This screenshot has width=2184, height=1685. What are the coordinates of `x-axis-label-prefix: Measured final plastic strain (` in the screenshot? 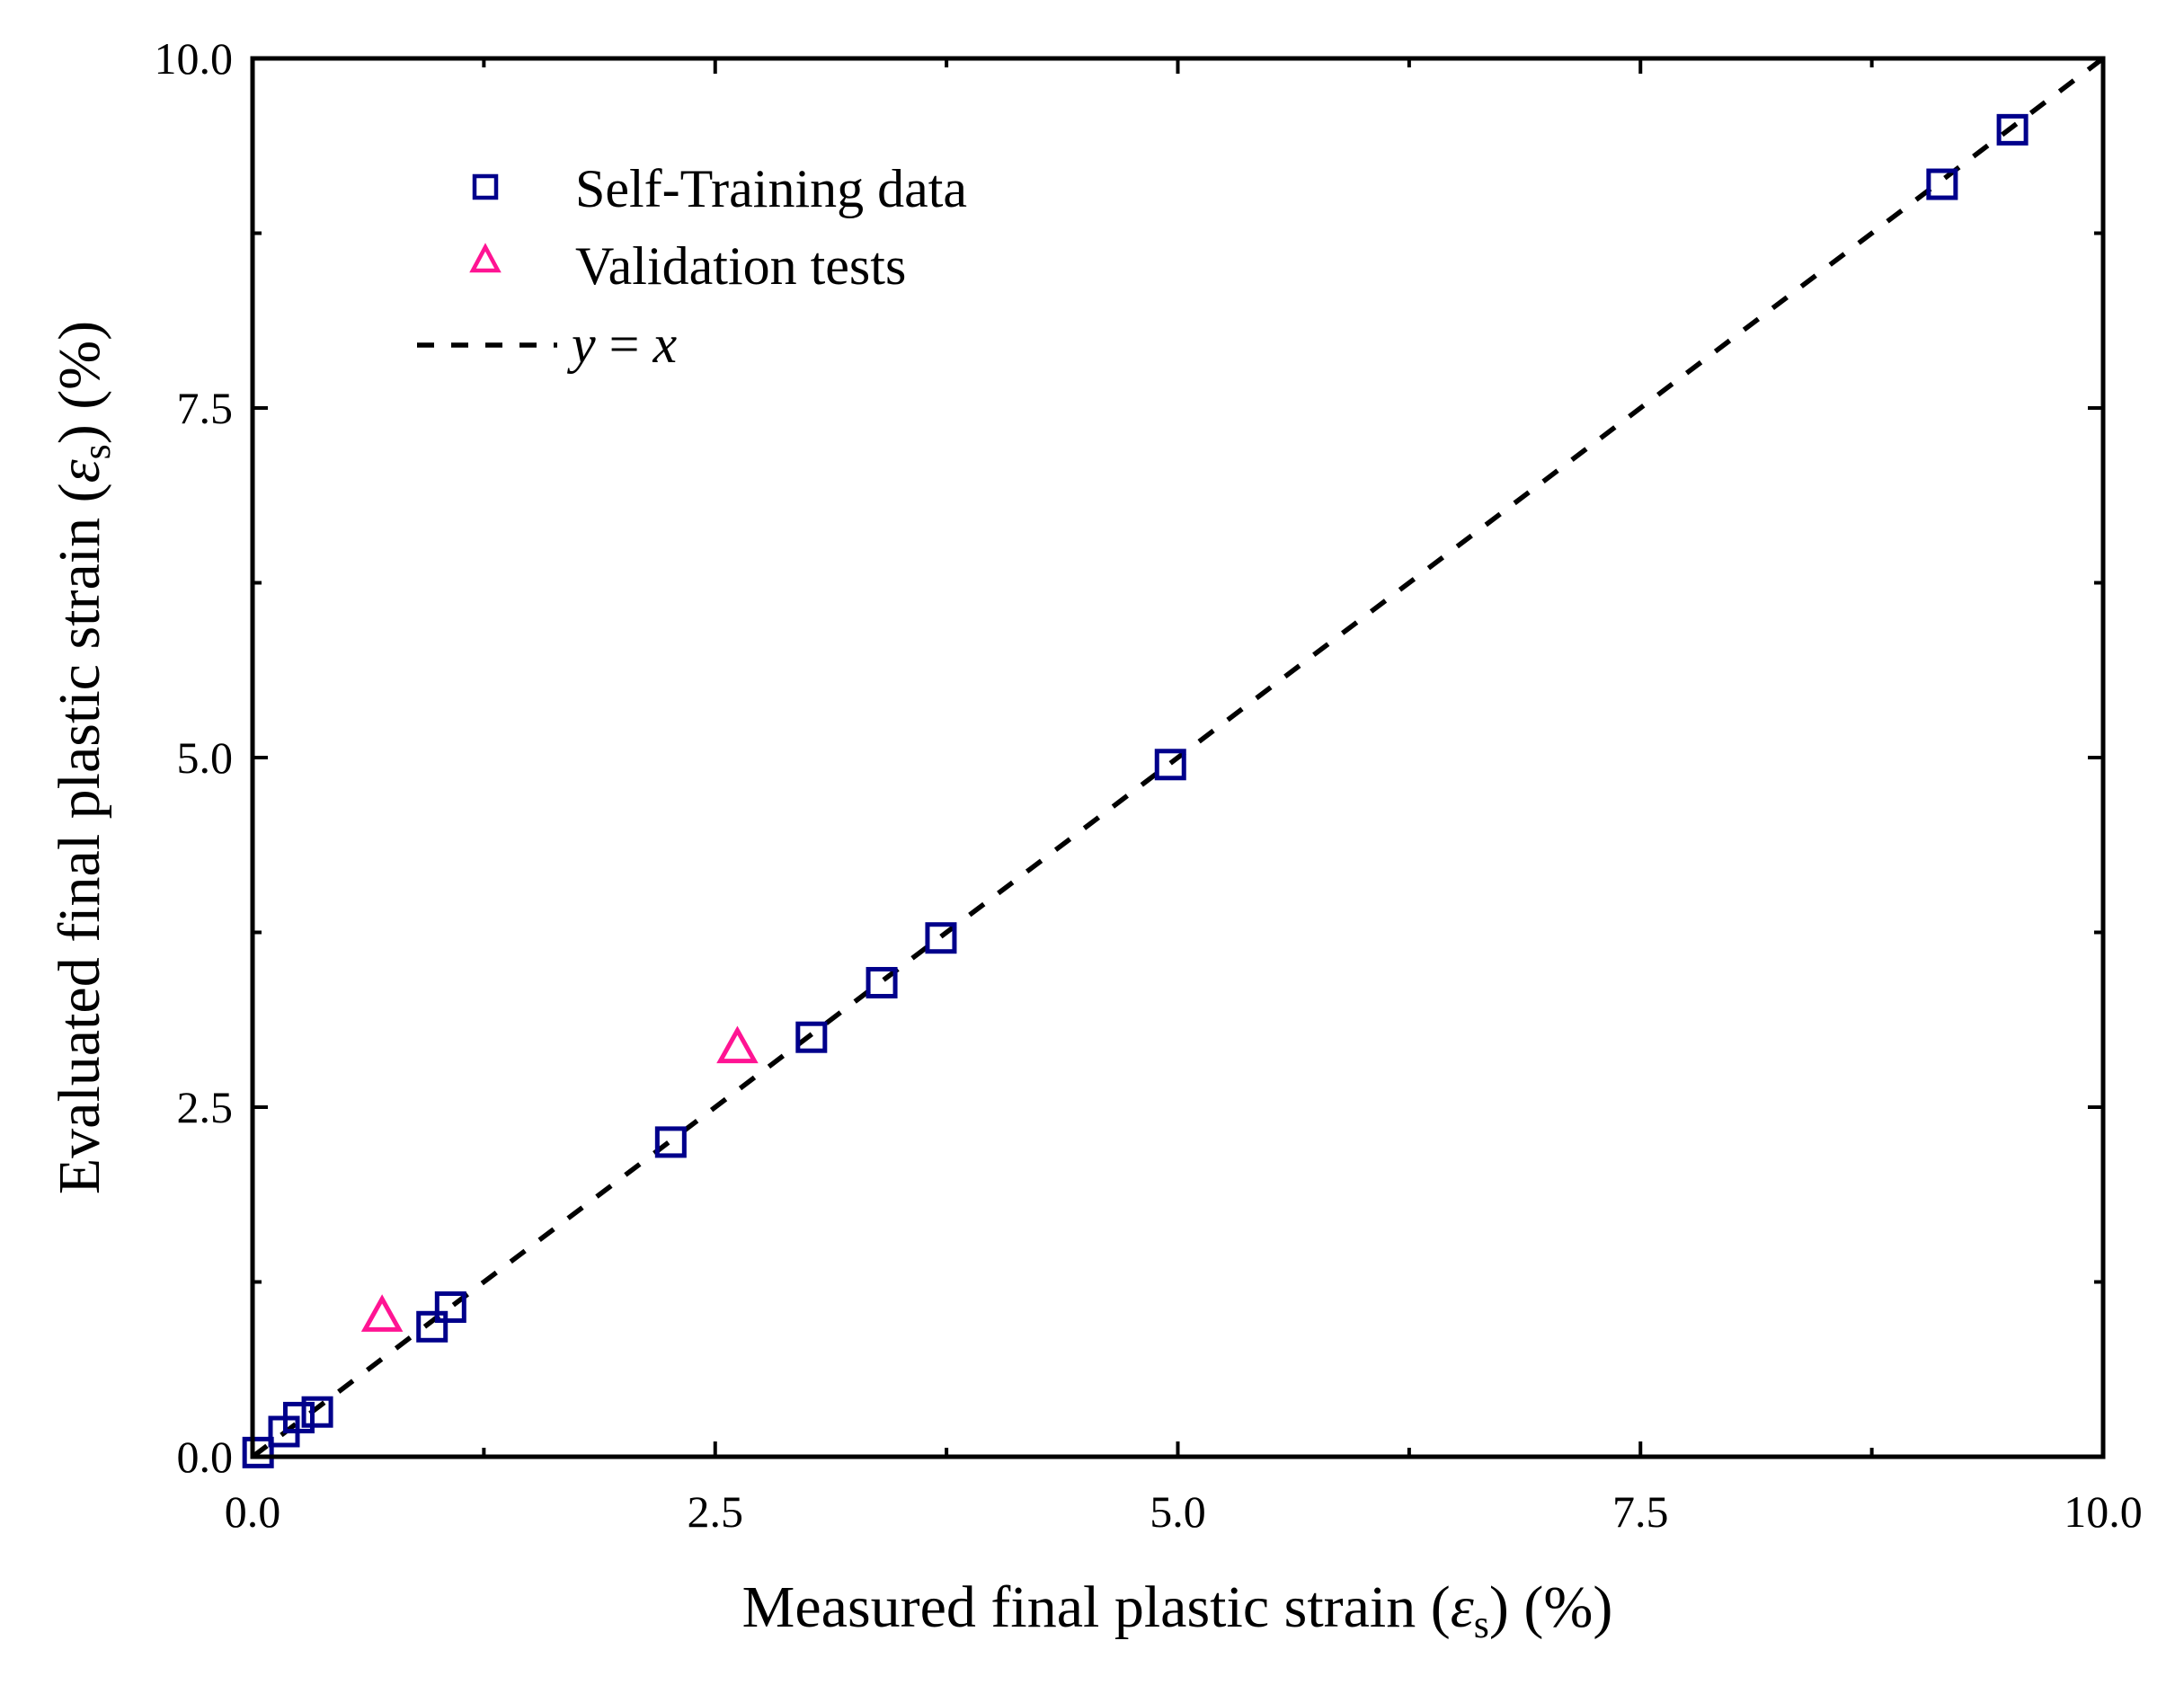 It's located at (1097, 1607).